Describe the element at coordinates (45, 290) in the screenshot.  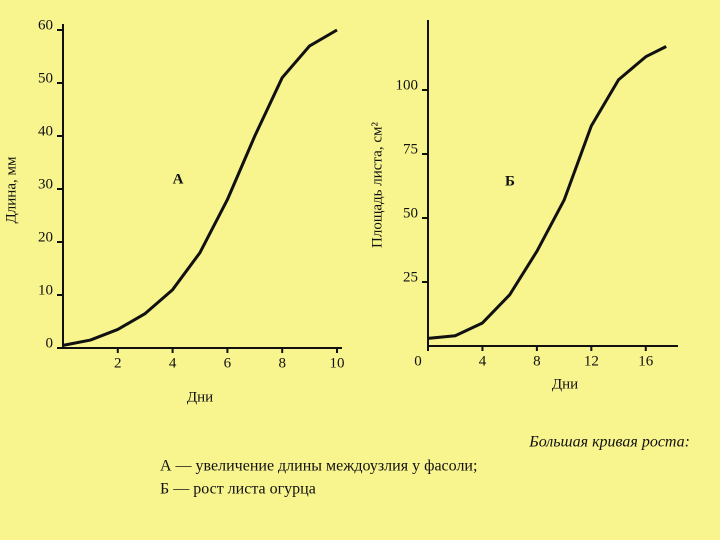
I see `y-tick-label: 10` at that location.